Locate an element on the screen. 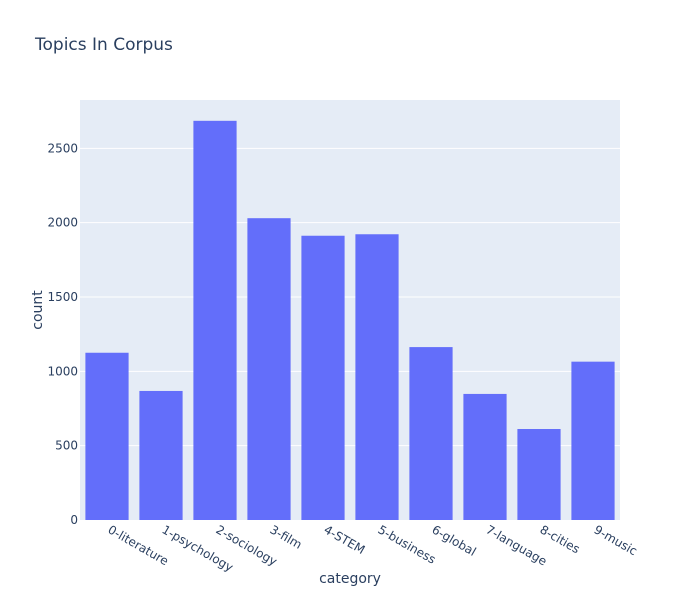 This screenshot has height=600, width=700. y-tick-label: 0 is located at coordinates (74, 520).